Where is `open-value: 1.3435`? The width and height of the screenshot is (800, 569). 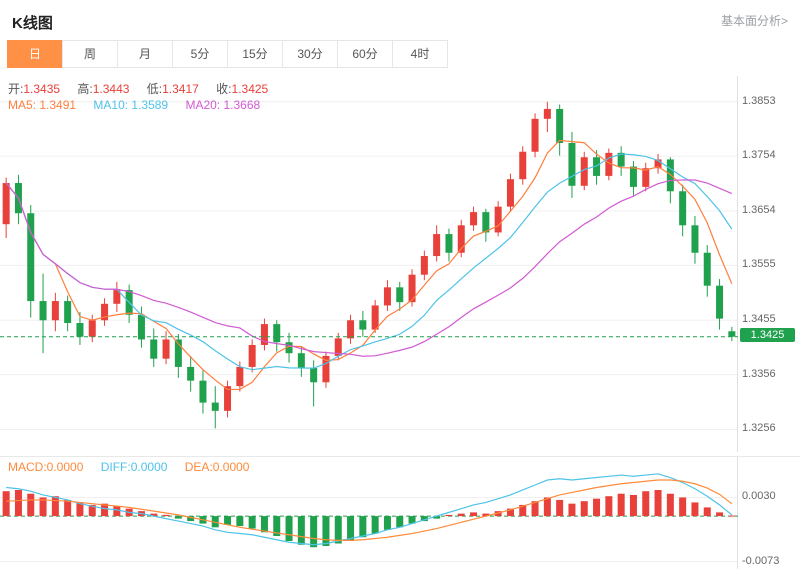 open-value: 1.3435 is located at coordinates (42, 89).